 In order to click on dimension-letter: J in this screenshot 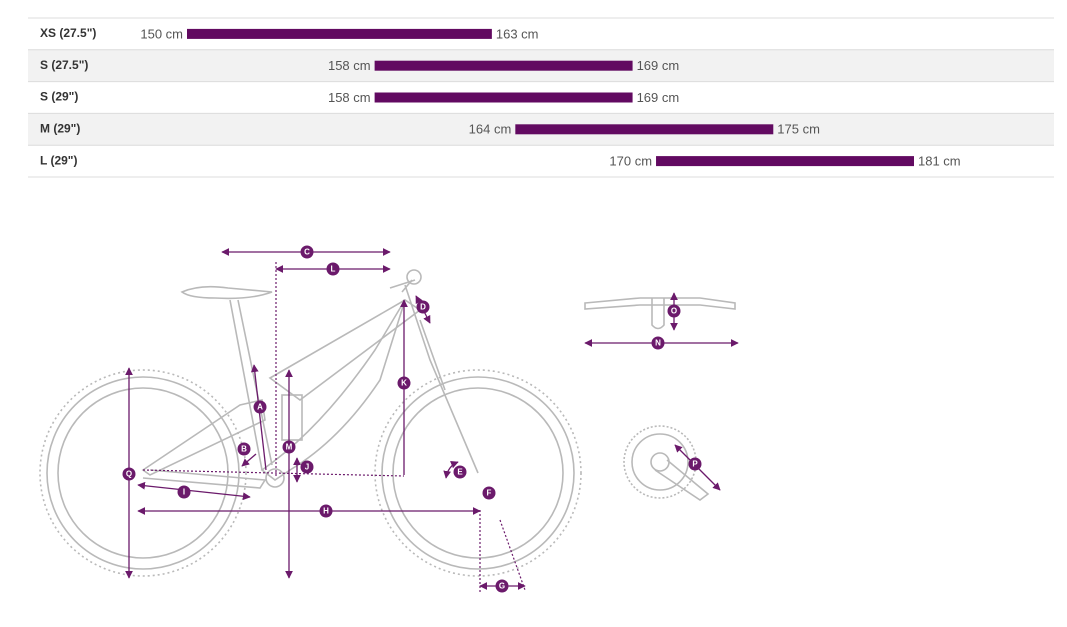, I will do `click(307, 467)`.